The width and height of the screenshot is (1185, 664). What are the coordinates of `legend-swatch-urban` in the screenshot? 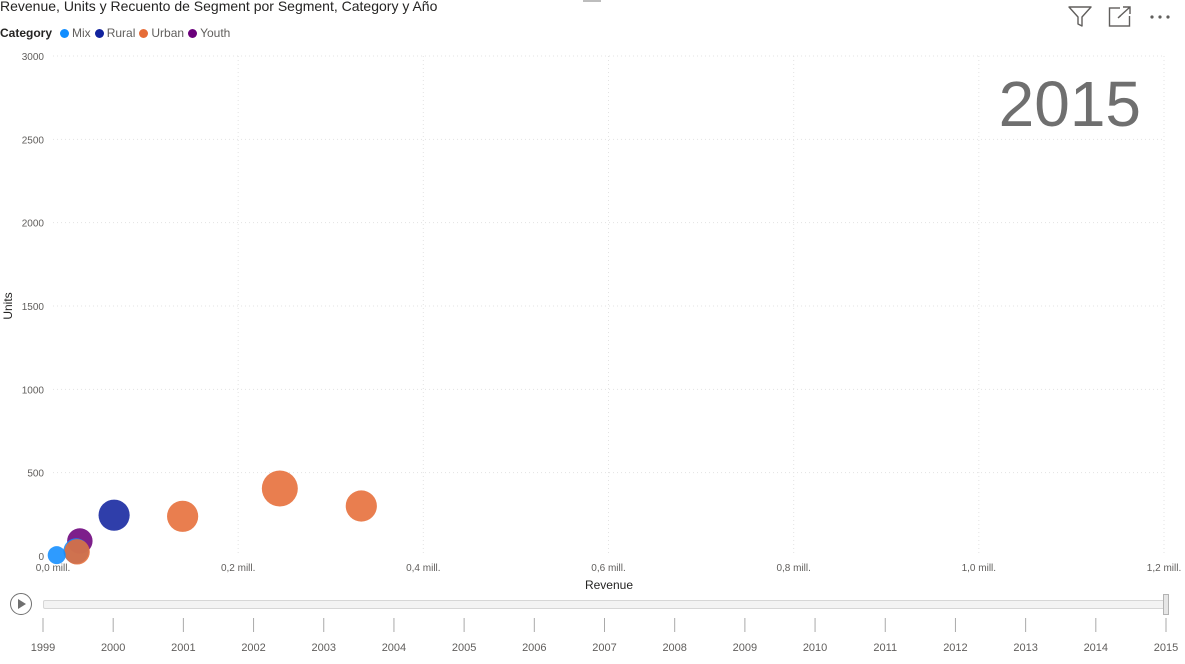 It's located at (144, 33).